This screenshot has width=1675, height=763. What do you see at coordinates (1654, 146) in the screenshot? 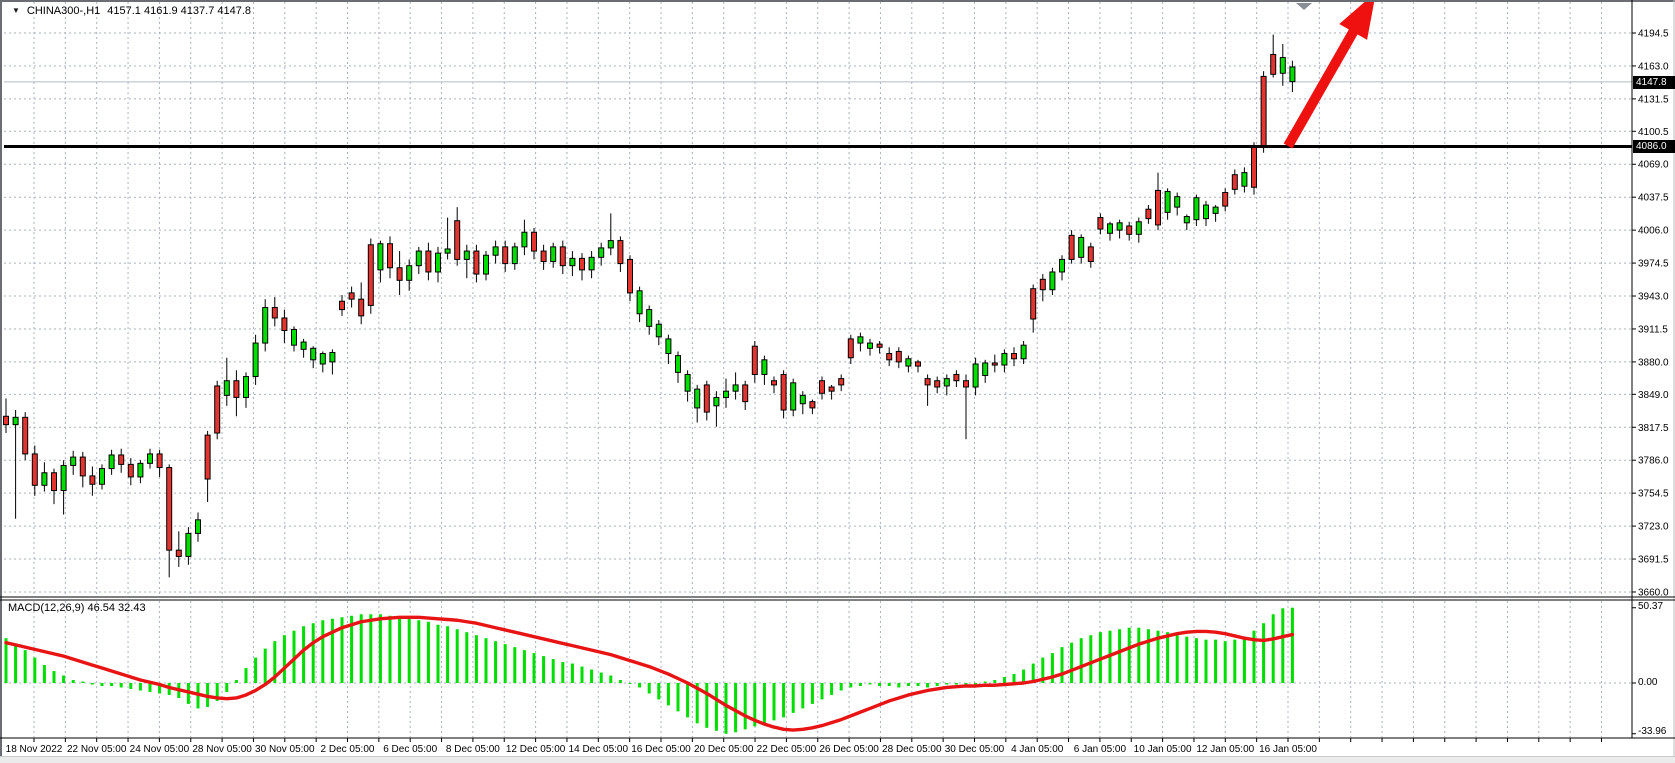
I see `hline-price-label: 4086.0` at bounding box center [1654, 146].